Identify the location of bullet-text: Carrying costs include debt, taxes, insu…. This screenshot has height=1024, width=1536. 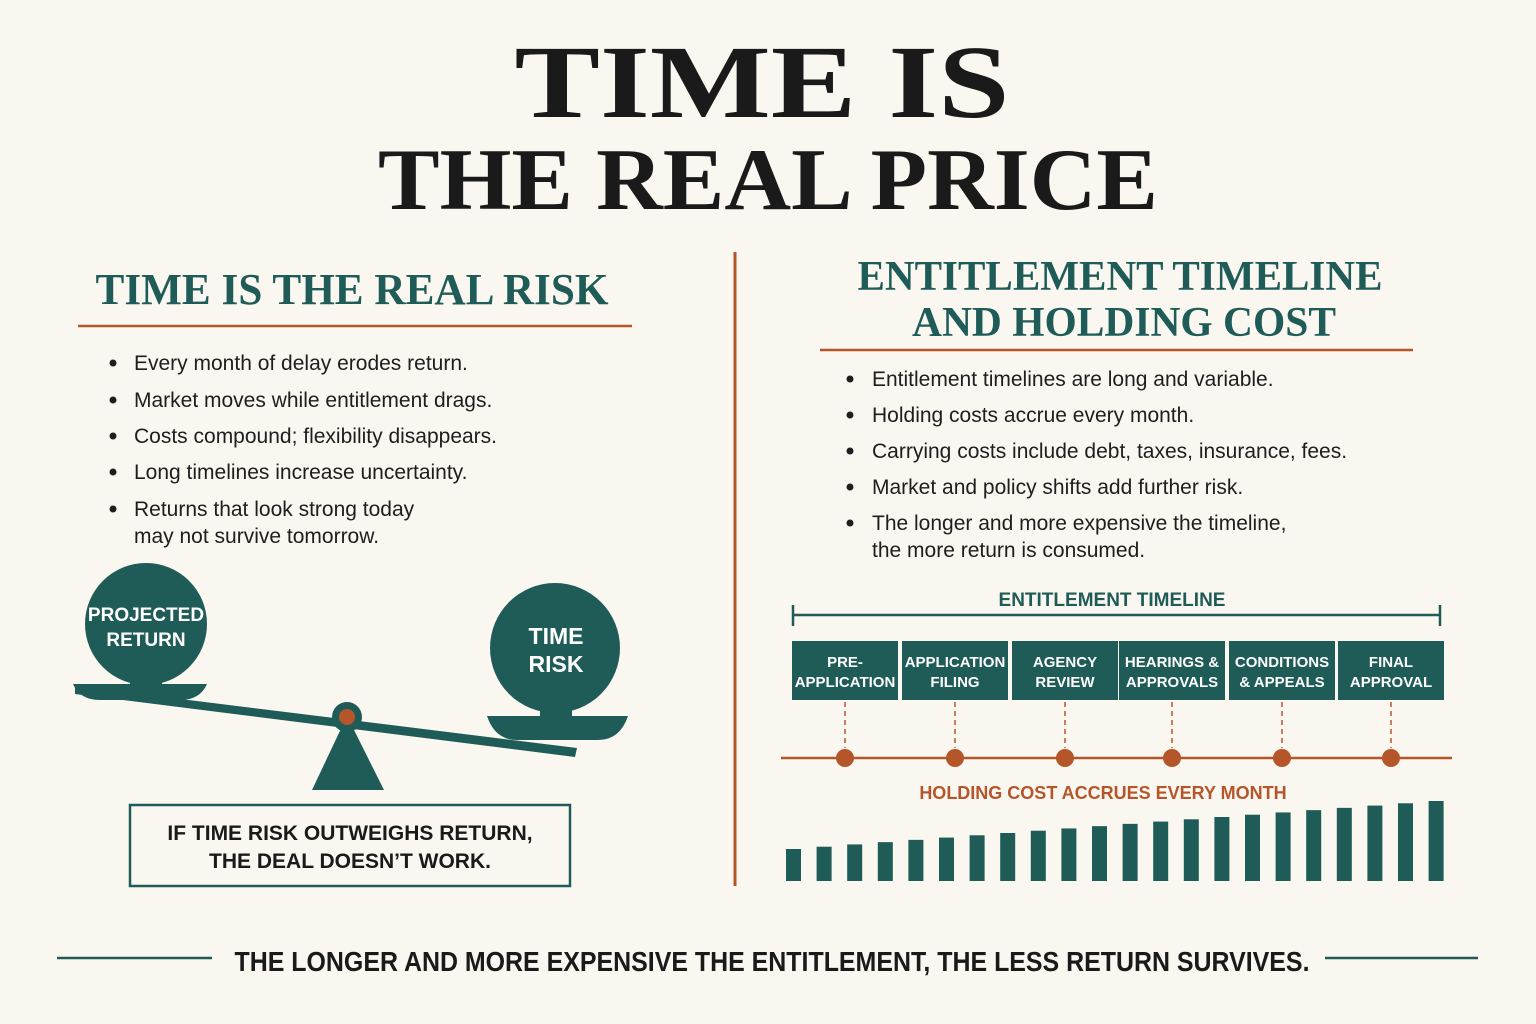
(1109, 451).